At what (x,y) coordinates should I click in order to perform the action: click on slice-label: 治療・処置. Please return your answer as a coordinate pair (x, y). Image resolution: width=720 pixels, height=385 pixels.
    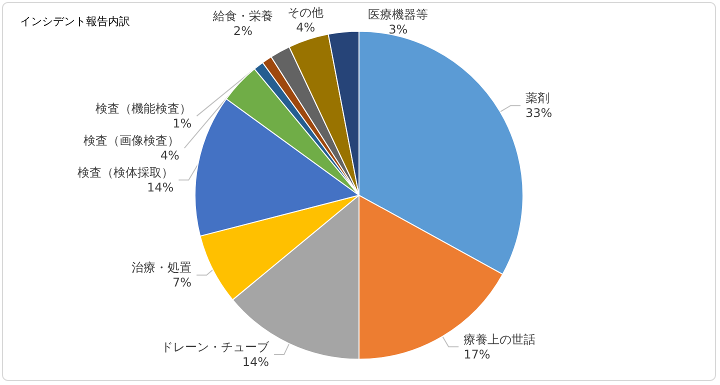
    Looking at the image, I should click on (162, 267).